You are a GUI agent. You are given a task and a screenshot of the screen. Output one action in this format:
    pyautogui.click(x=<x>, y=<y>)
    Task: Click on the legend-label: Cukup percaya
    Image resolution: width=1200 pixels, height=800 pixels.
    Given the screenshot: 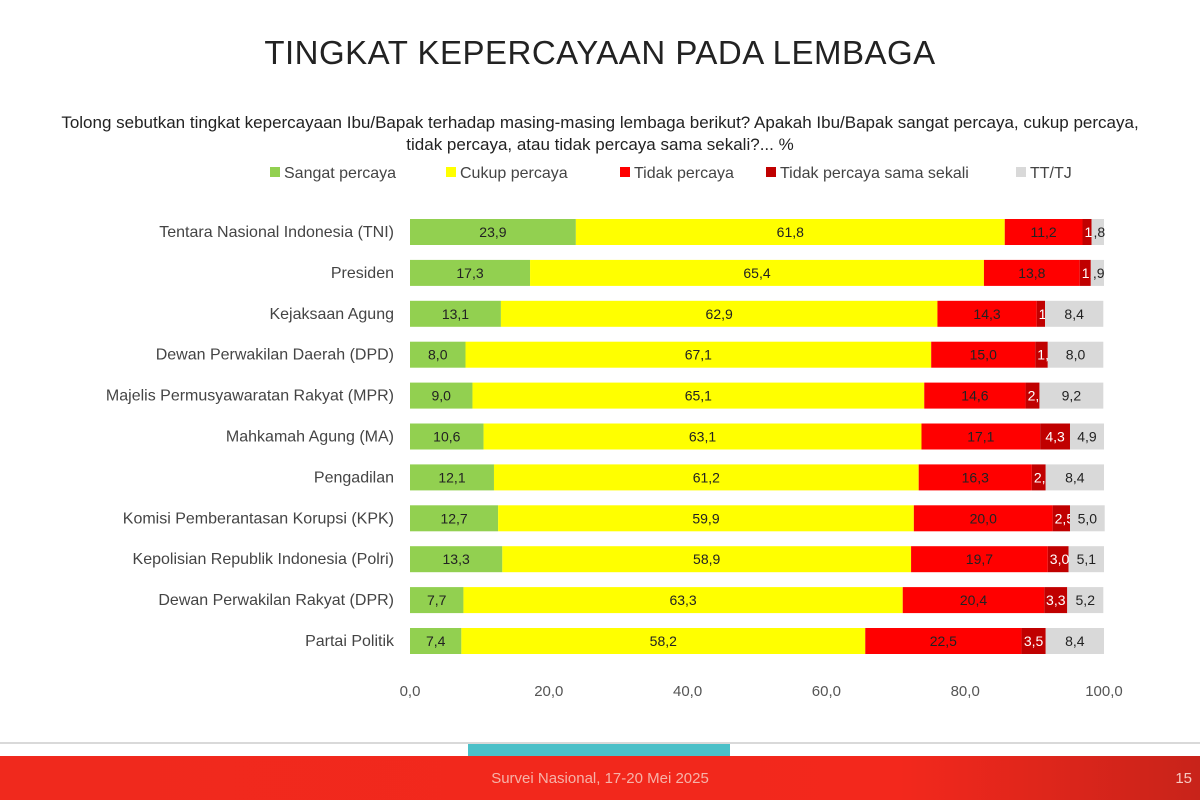 What is the action you would take?
    pyautogui.click(x=514, y=173)
    